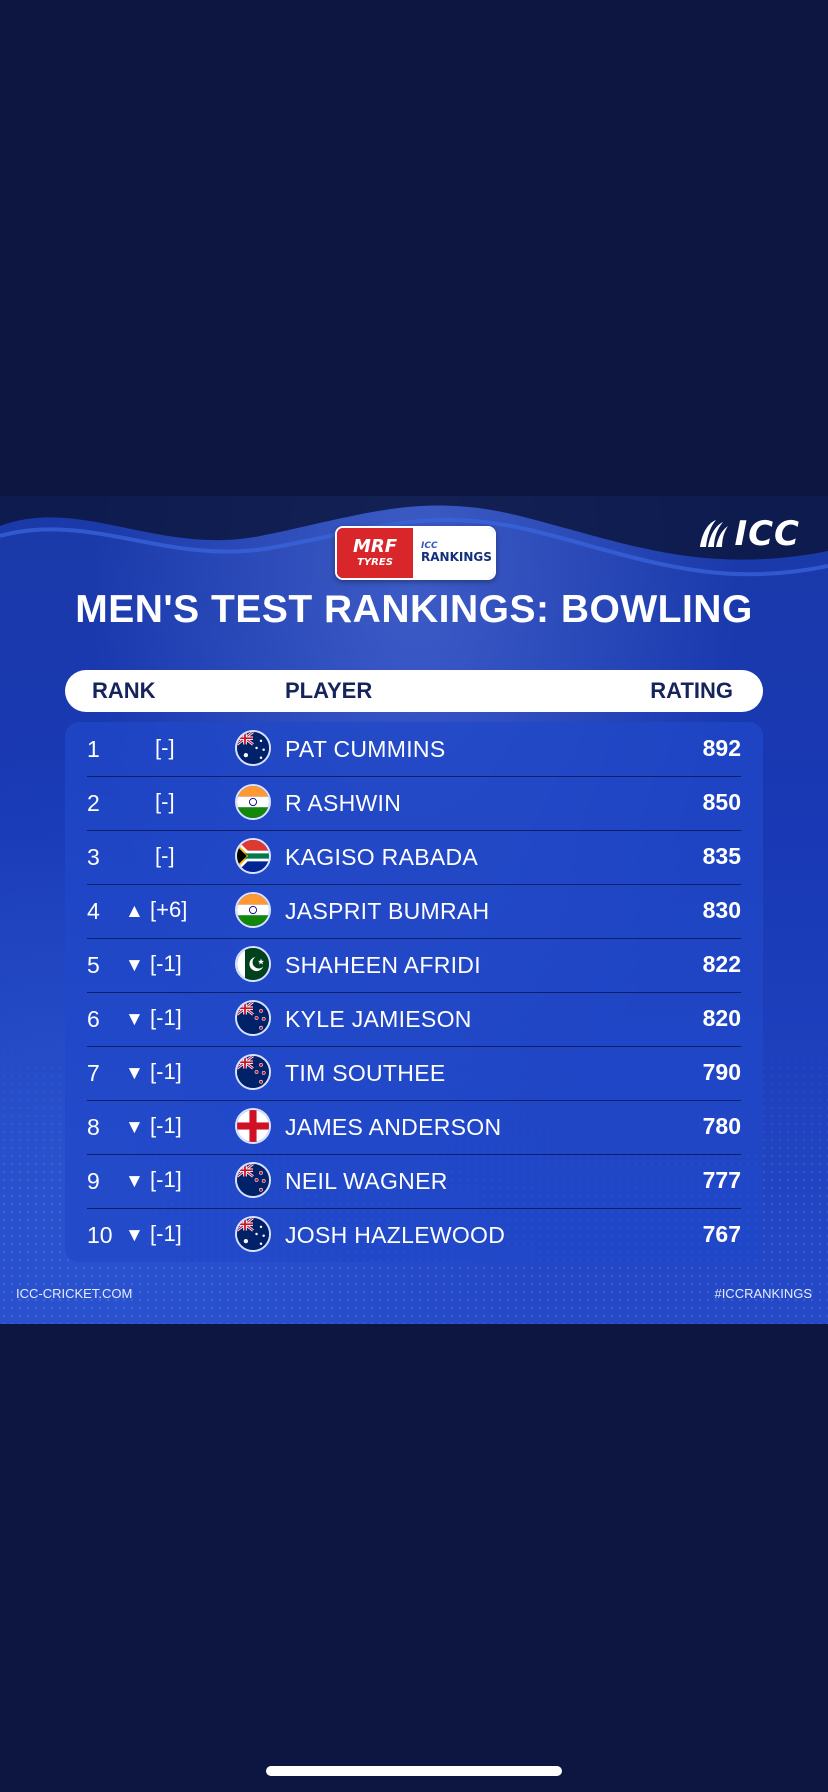 The width and height of the screenshot is (828, 1792). Describe the element at coordinates (93, 1181) in the screenshot. I see `row-rank: 9` at that location.